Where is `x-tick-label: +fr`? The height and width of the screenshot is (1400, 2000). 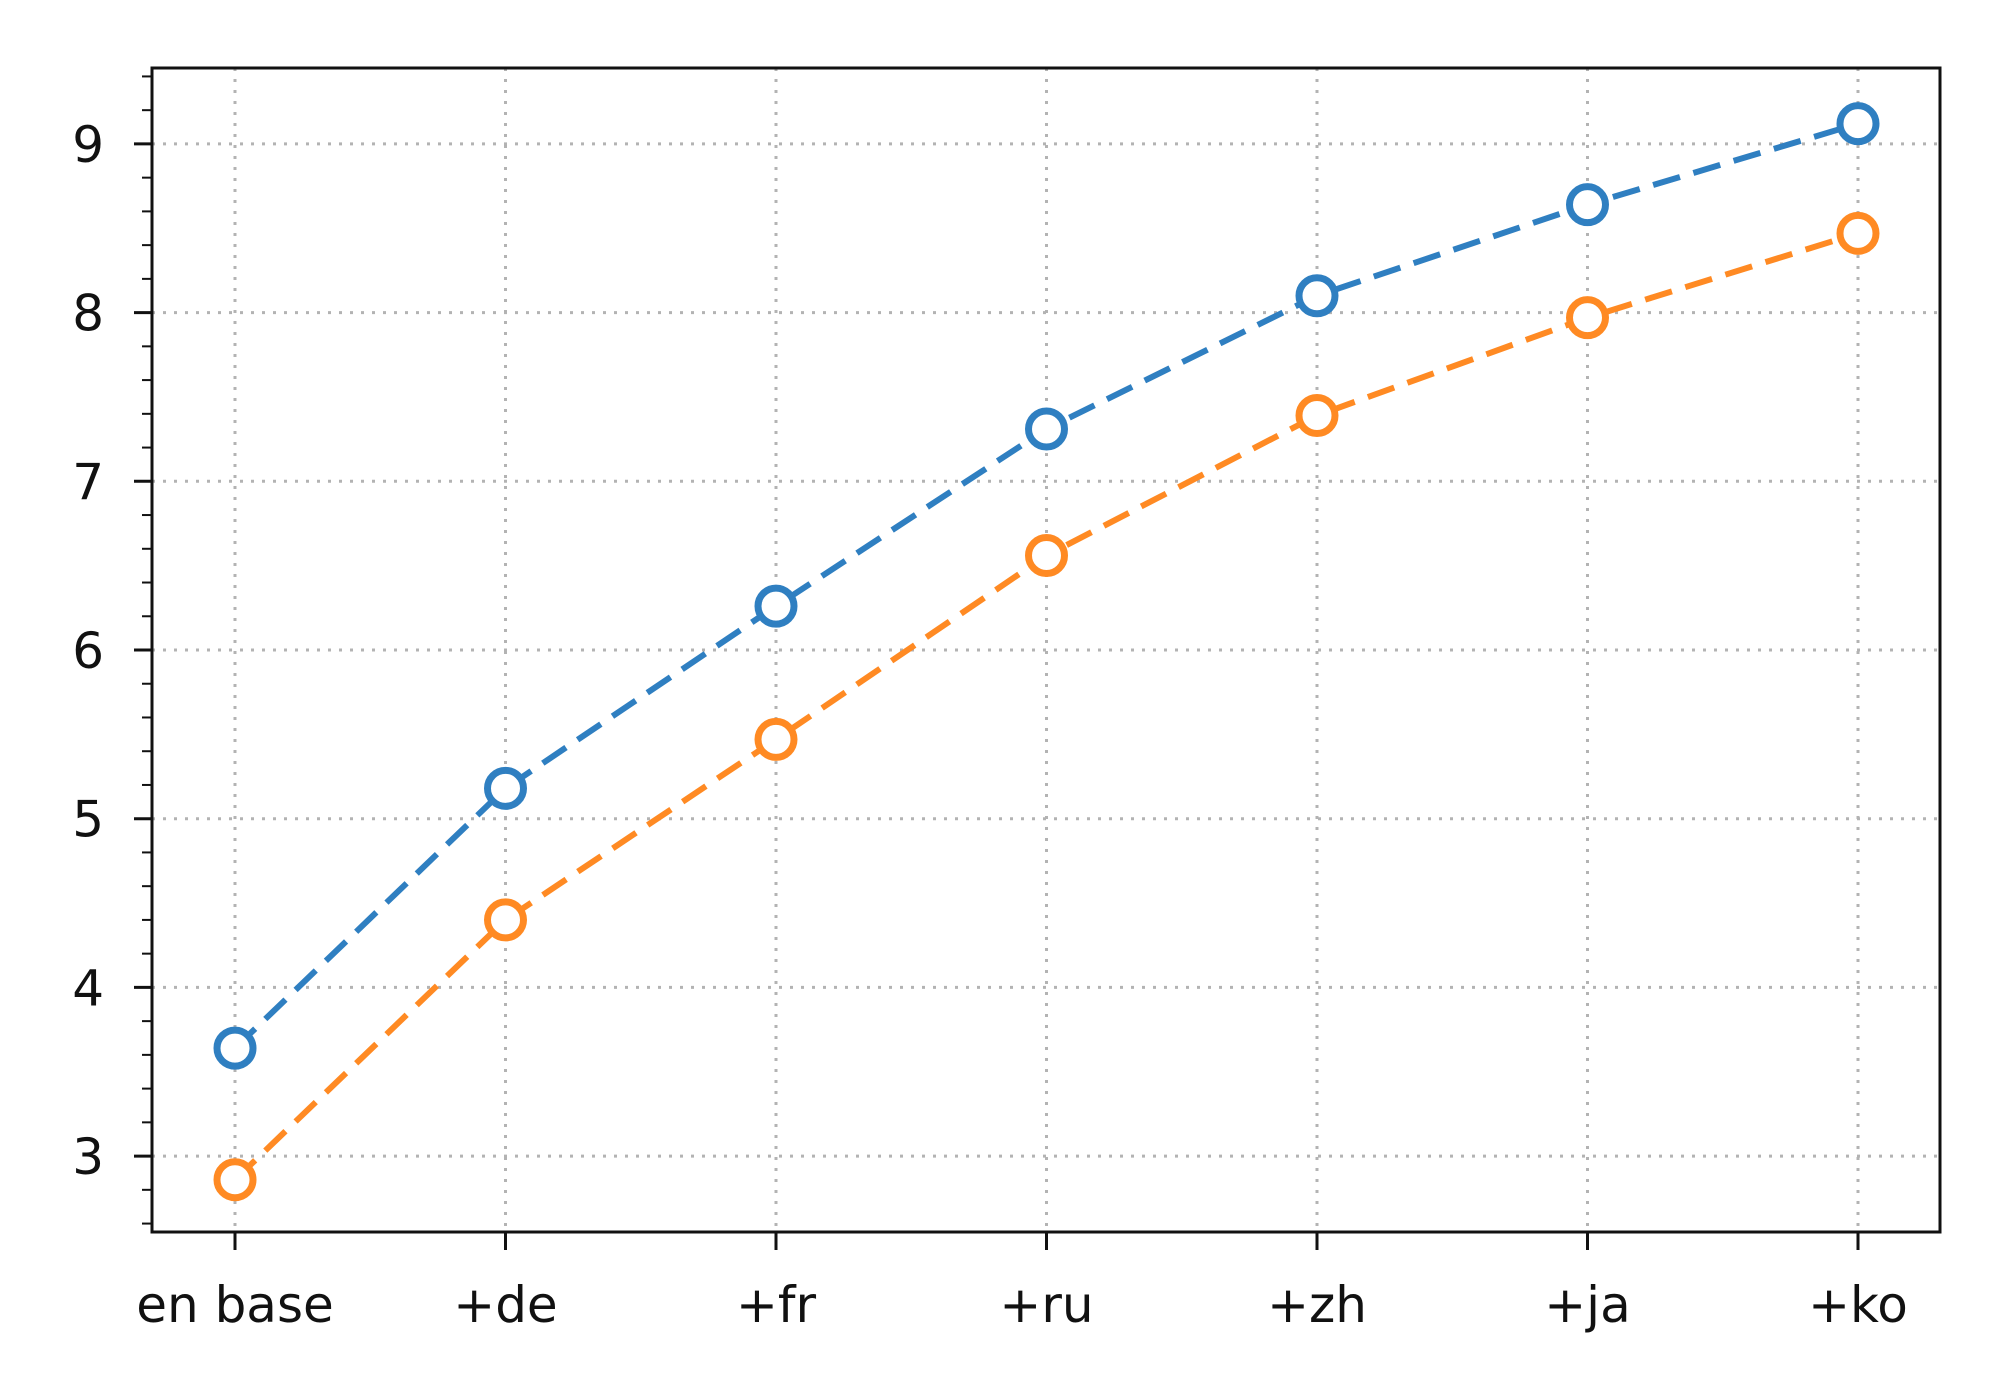
x-tick-label: +fr is located at coordinates (776, 1305).